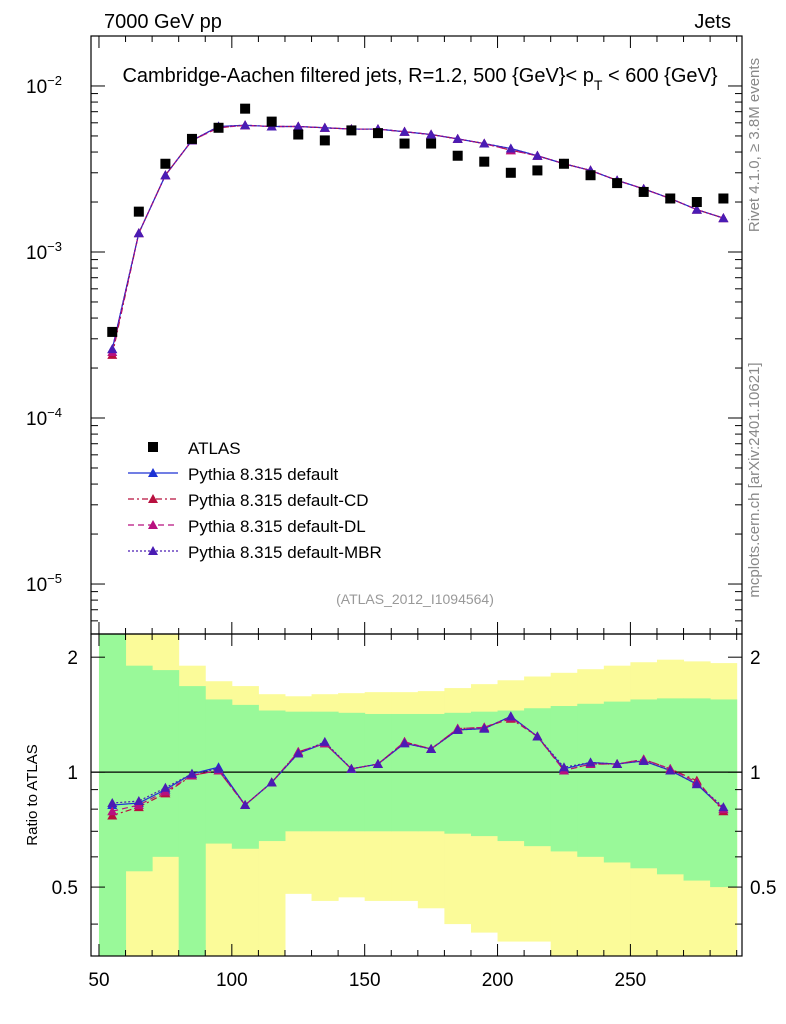 The height and width of the screenshot is (1024, 786). I want to click on ratio-series, so click(416, 765).